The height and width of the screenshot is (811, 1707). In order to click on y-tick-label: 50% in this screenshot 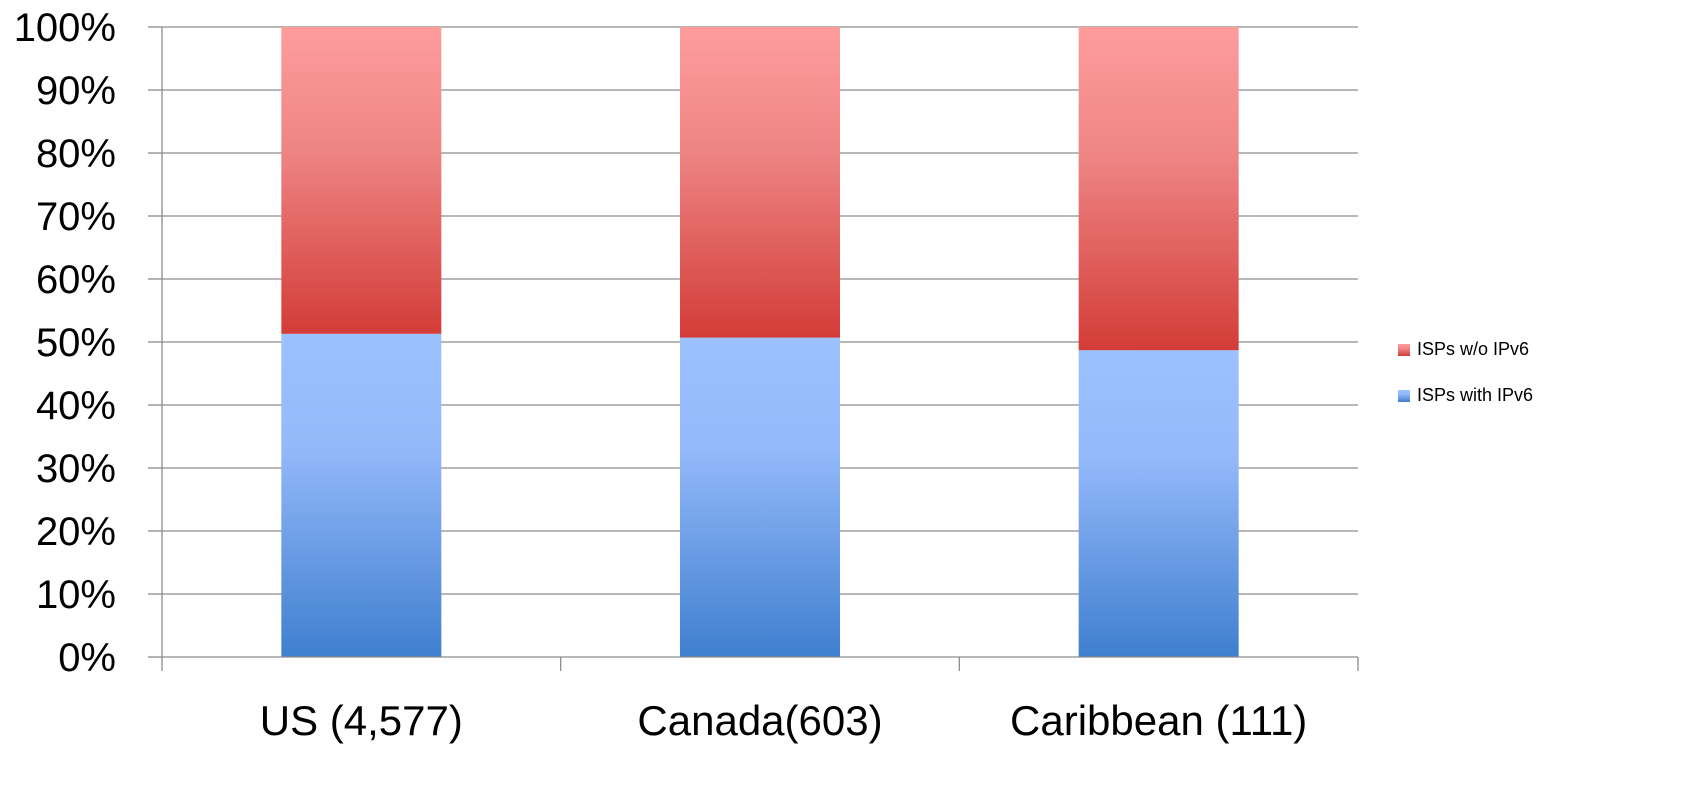, I will do `click(76, 343)`.